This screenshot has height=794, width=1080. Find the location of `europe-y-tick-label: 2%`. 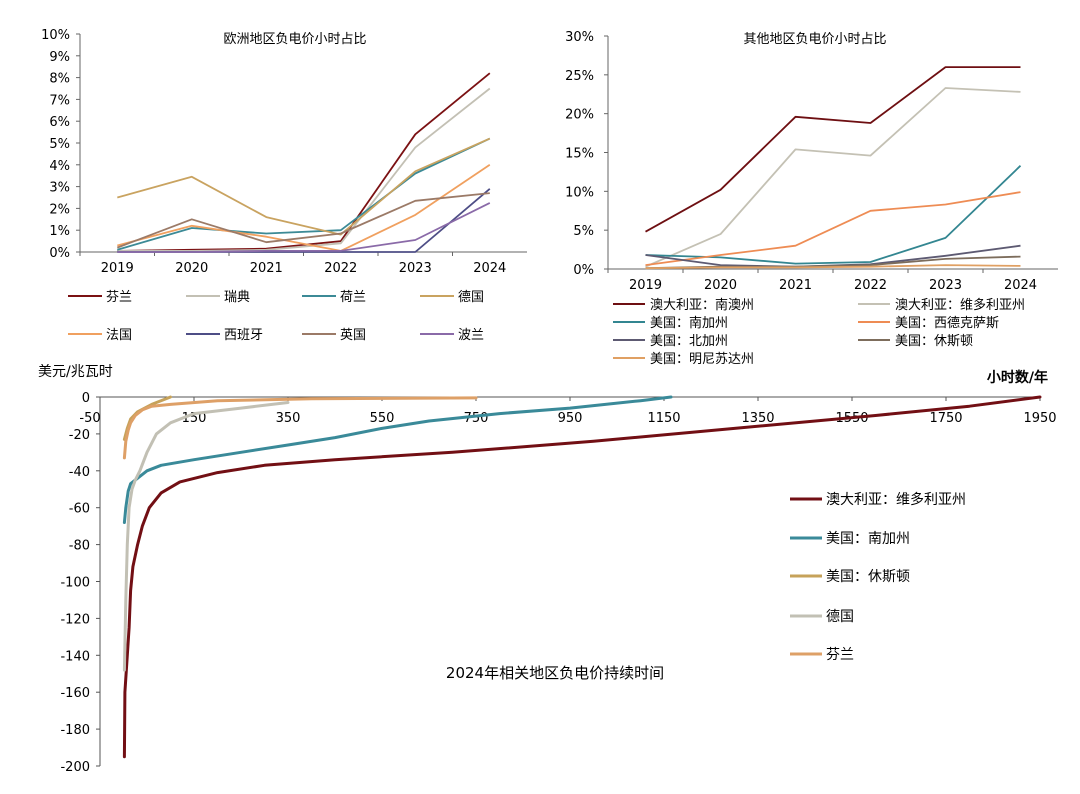

europe-y-tick-label: 2% is located at coordinates (59, 209).